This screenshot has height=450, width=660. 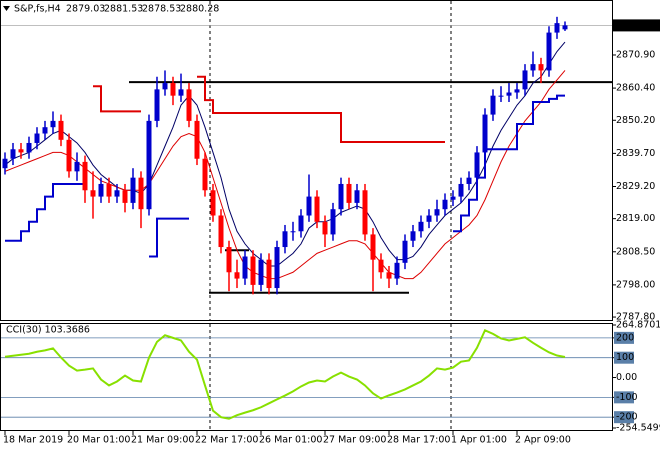 What do you see at coordinates (48, 330) in the screenshot?
I see `cci-label: CCI(30) 103.3686` at bounding box center [48, 330].